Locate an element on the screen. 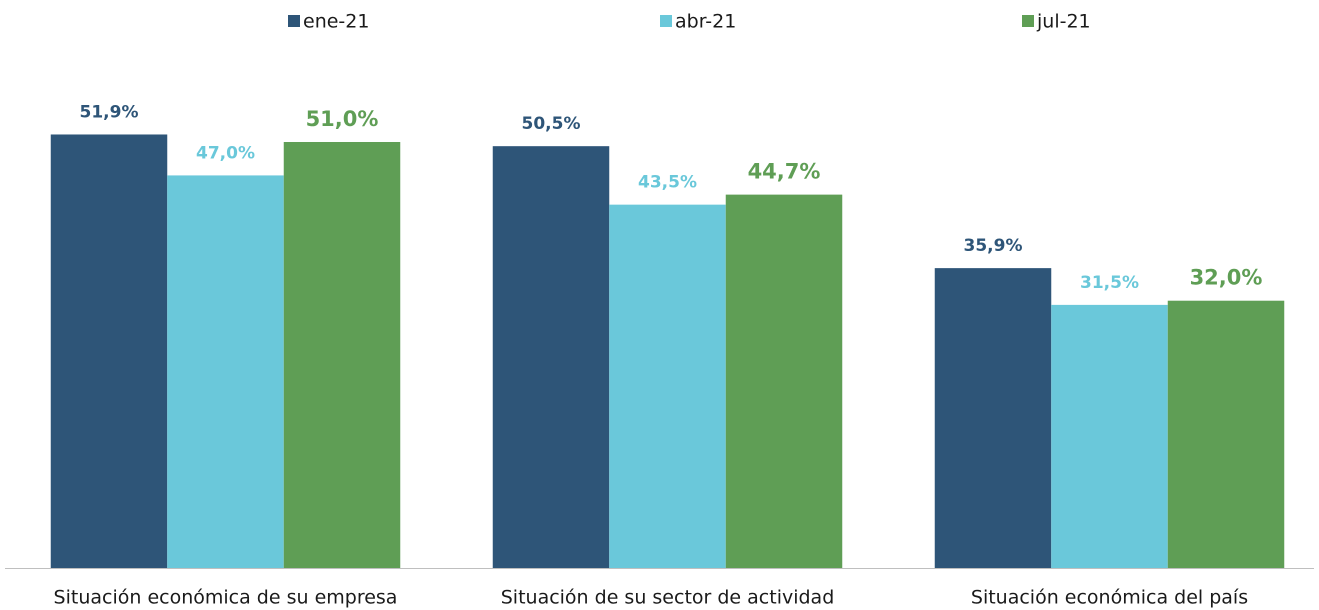 This screenshot has width=1319, height=610. value-label: 35,9% is located at coordinates (993, 246).